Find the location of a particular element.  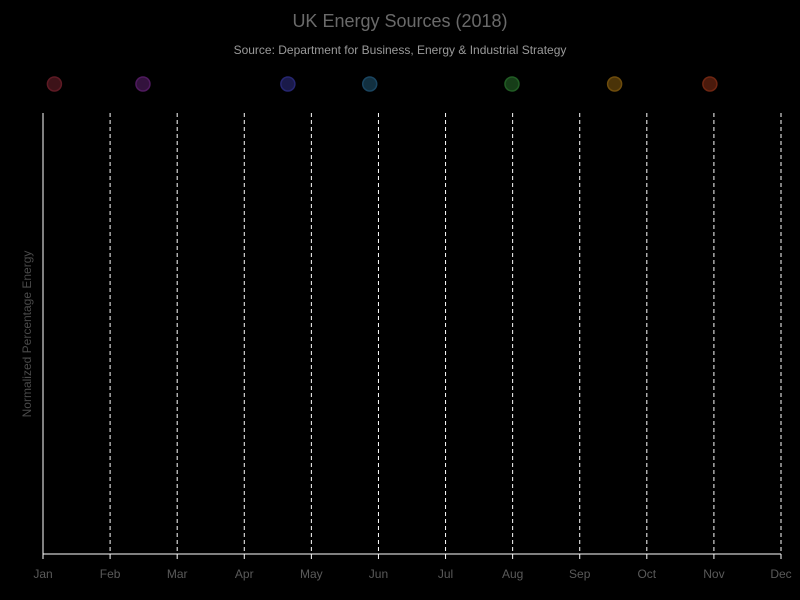

x-tick-label-dec: Dec is located at coordinates (780, 574).